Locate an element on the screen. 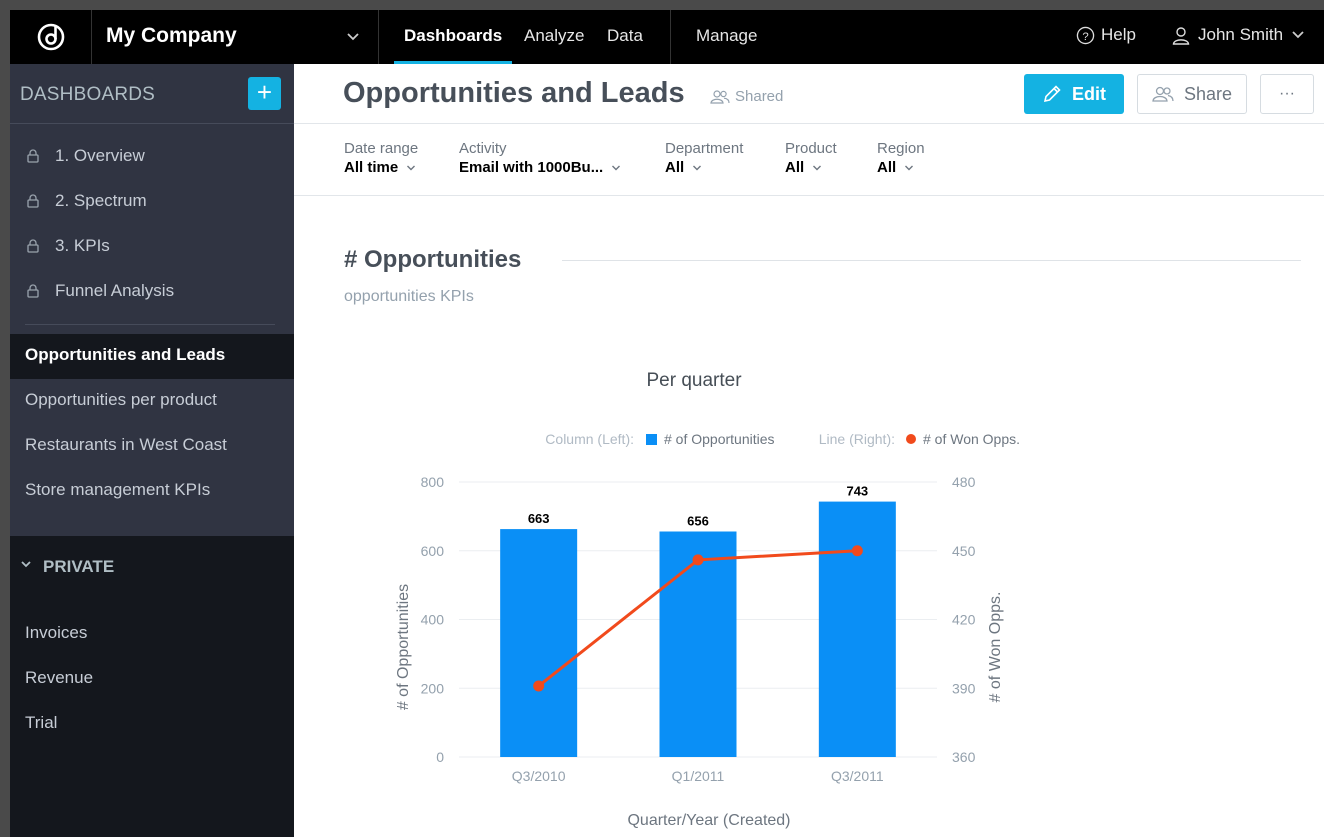 Image resolution: width=1324 pixels, height=837 pixels. filter-value: All time is located at coordinates (371, 167).